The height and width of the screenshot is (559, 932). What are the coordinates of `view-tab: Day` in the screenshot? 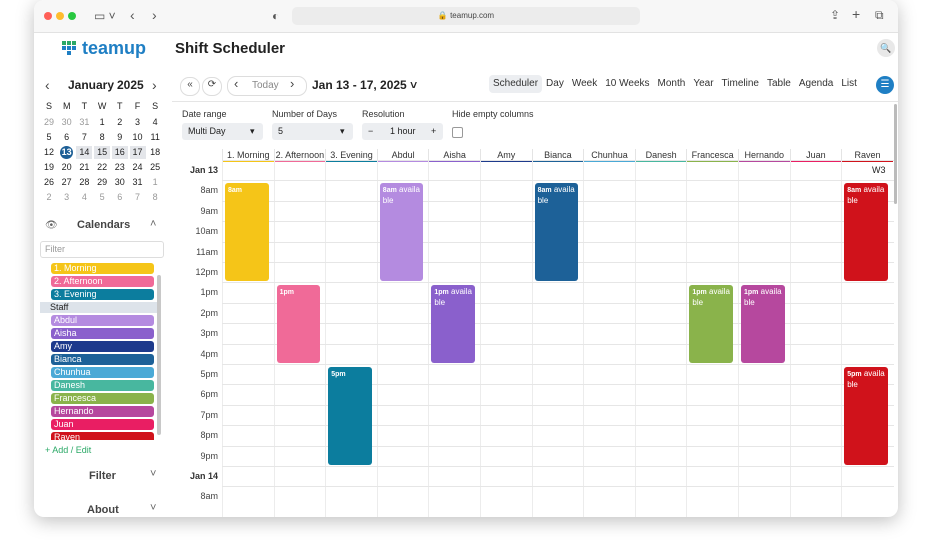 It's located at (555, 83).